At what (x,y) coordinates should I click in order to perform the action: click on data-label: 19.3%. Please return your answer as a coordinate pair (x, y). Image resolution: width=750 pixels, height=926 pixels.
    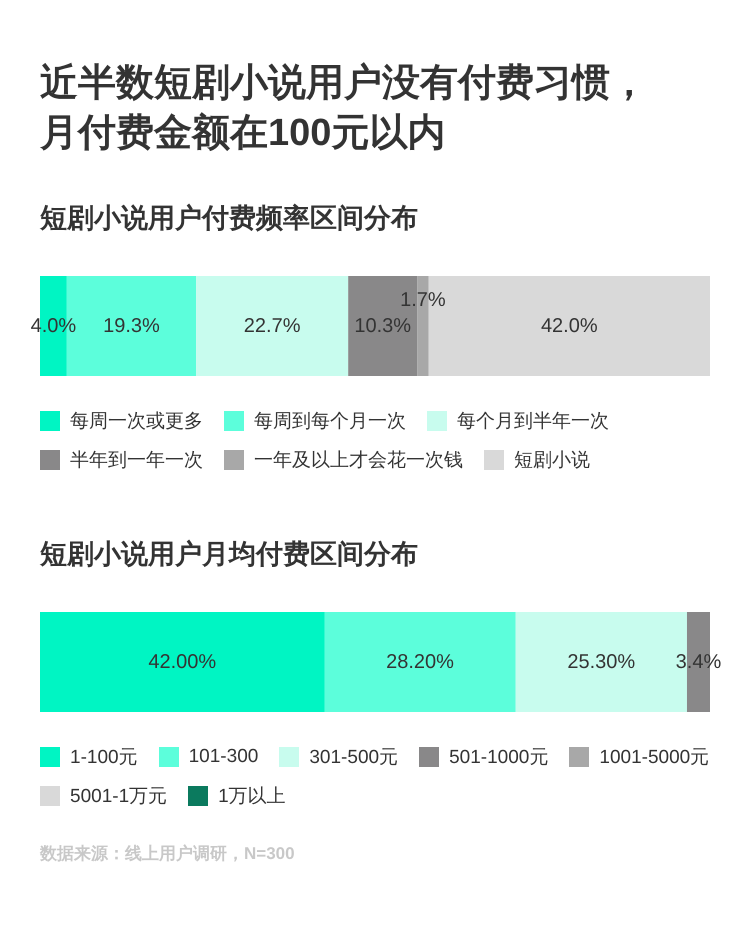
    Looking at the image, I should click on (131, 326).